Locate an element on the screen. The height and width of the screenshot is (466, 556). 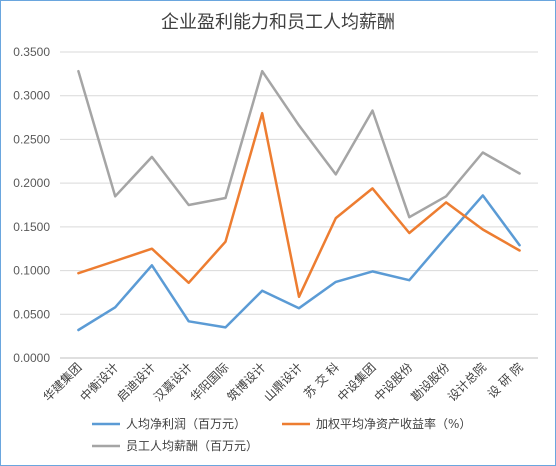
x-category-label: 华建集团 is located at coordinates (62, 382).